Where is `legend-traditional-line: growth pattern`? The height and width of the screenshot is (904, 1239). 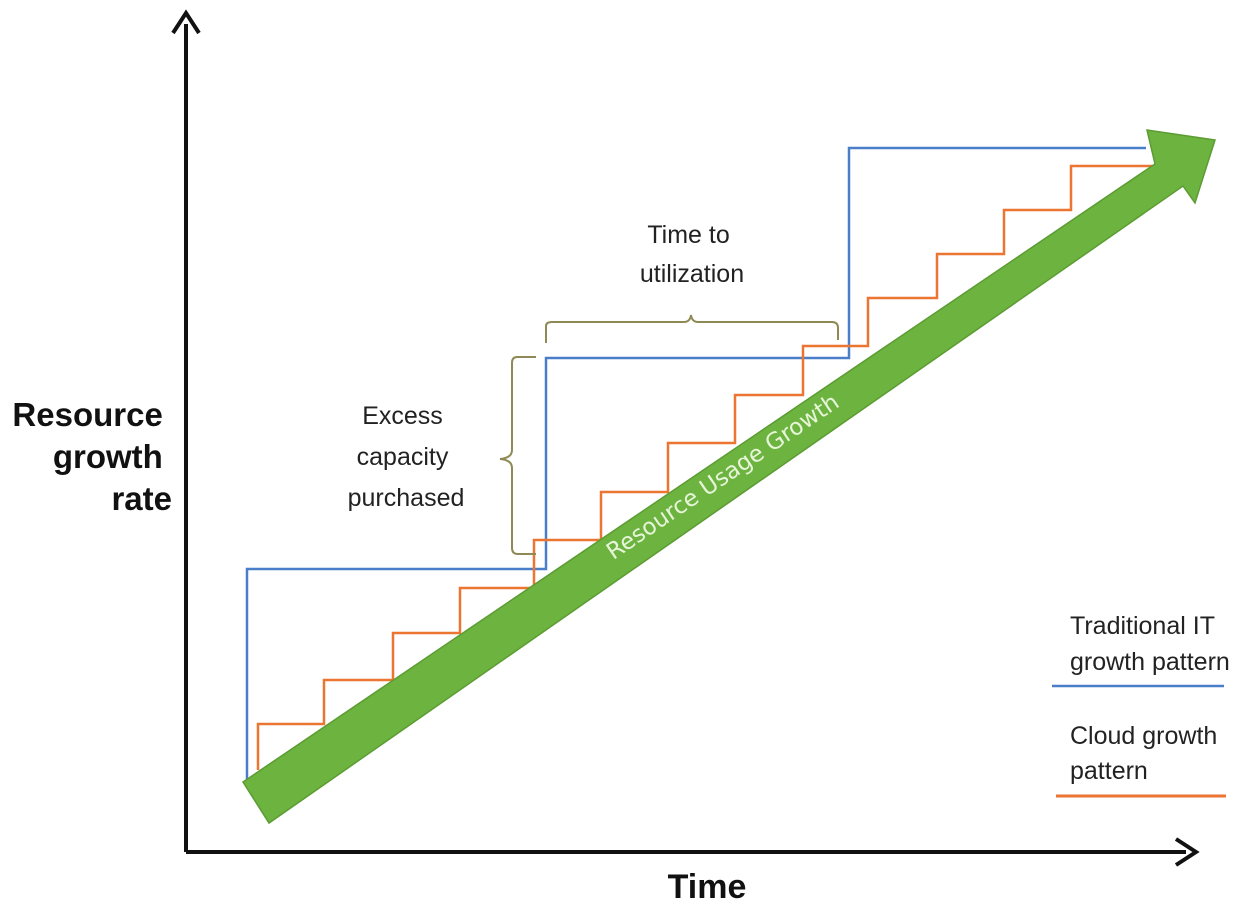 legend-traditional-line: growth pattern is located at coordinates (1150, 662).